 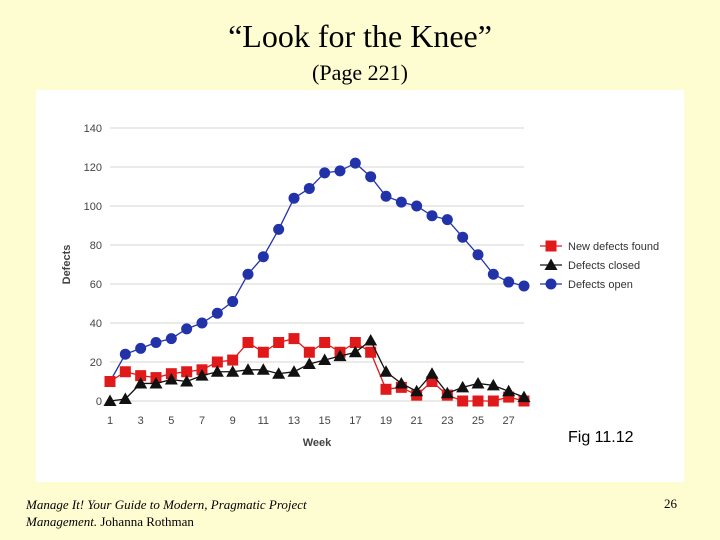 I want to click on y-tick-label: 60, so click(x=96, y=285).